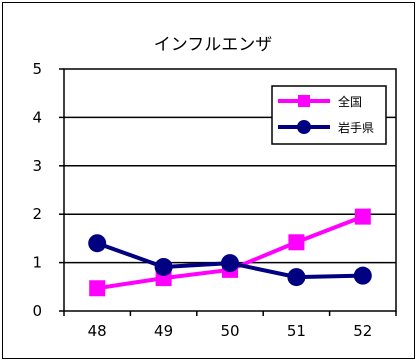  I want to click on legend-marker-national, so click(304, 101).